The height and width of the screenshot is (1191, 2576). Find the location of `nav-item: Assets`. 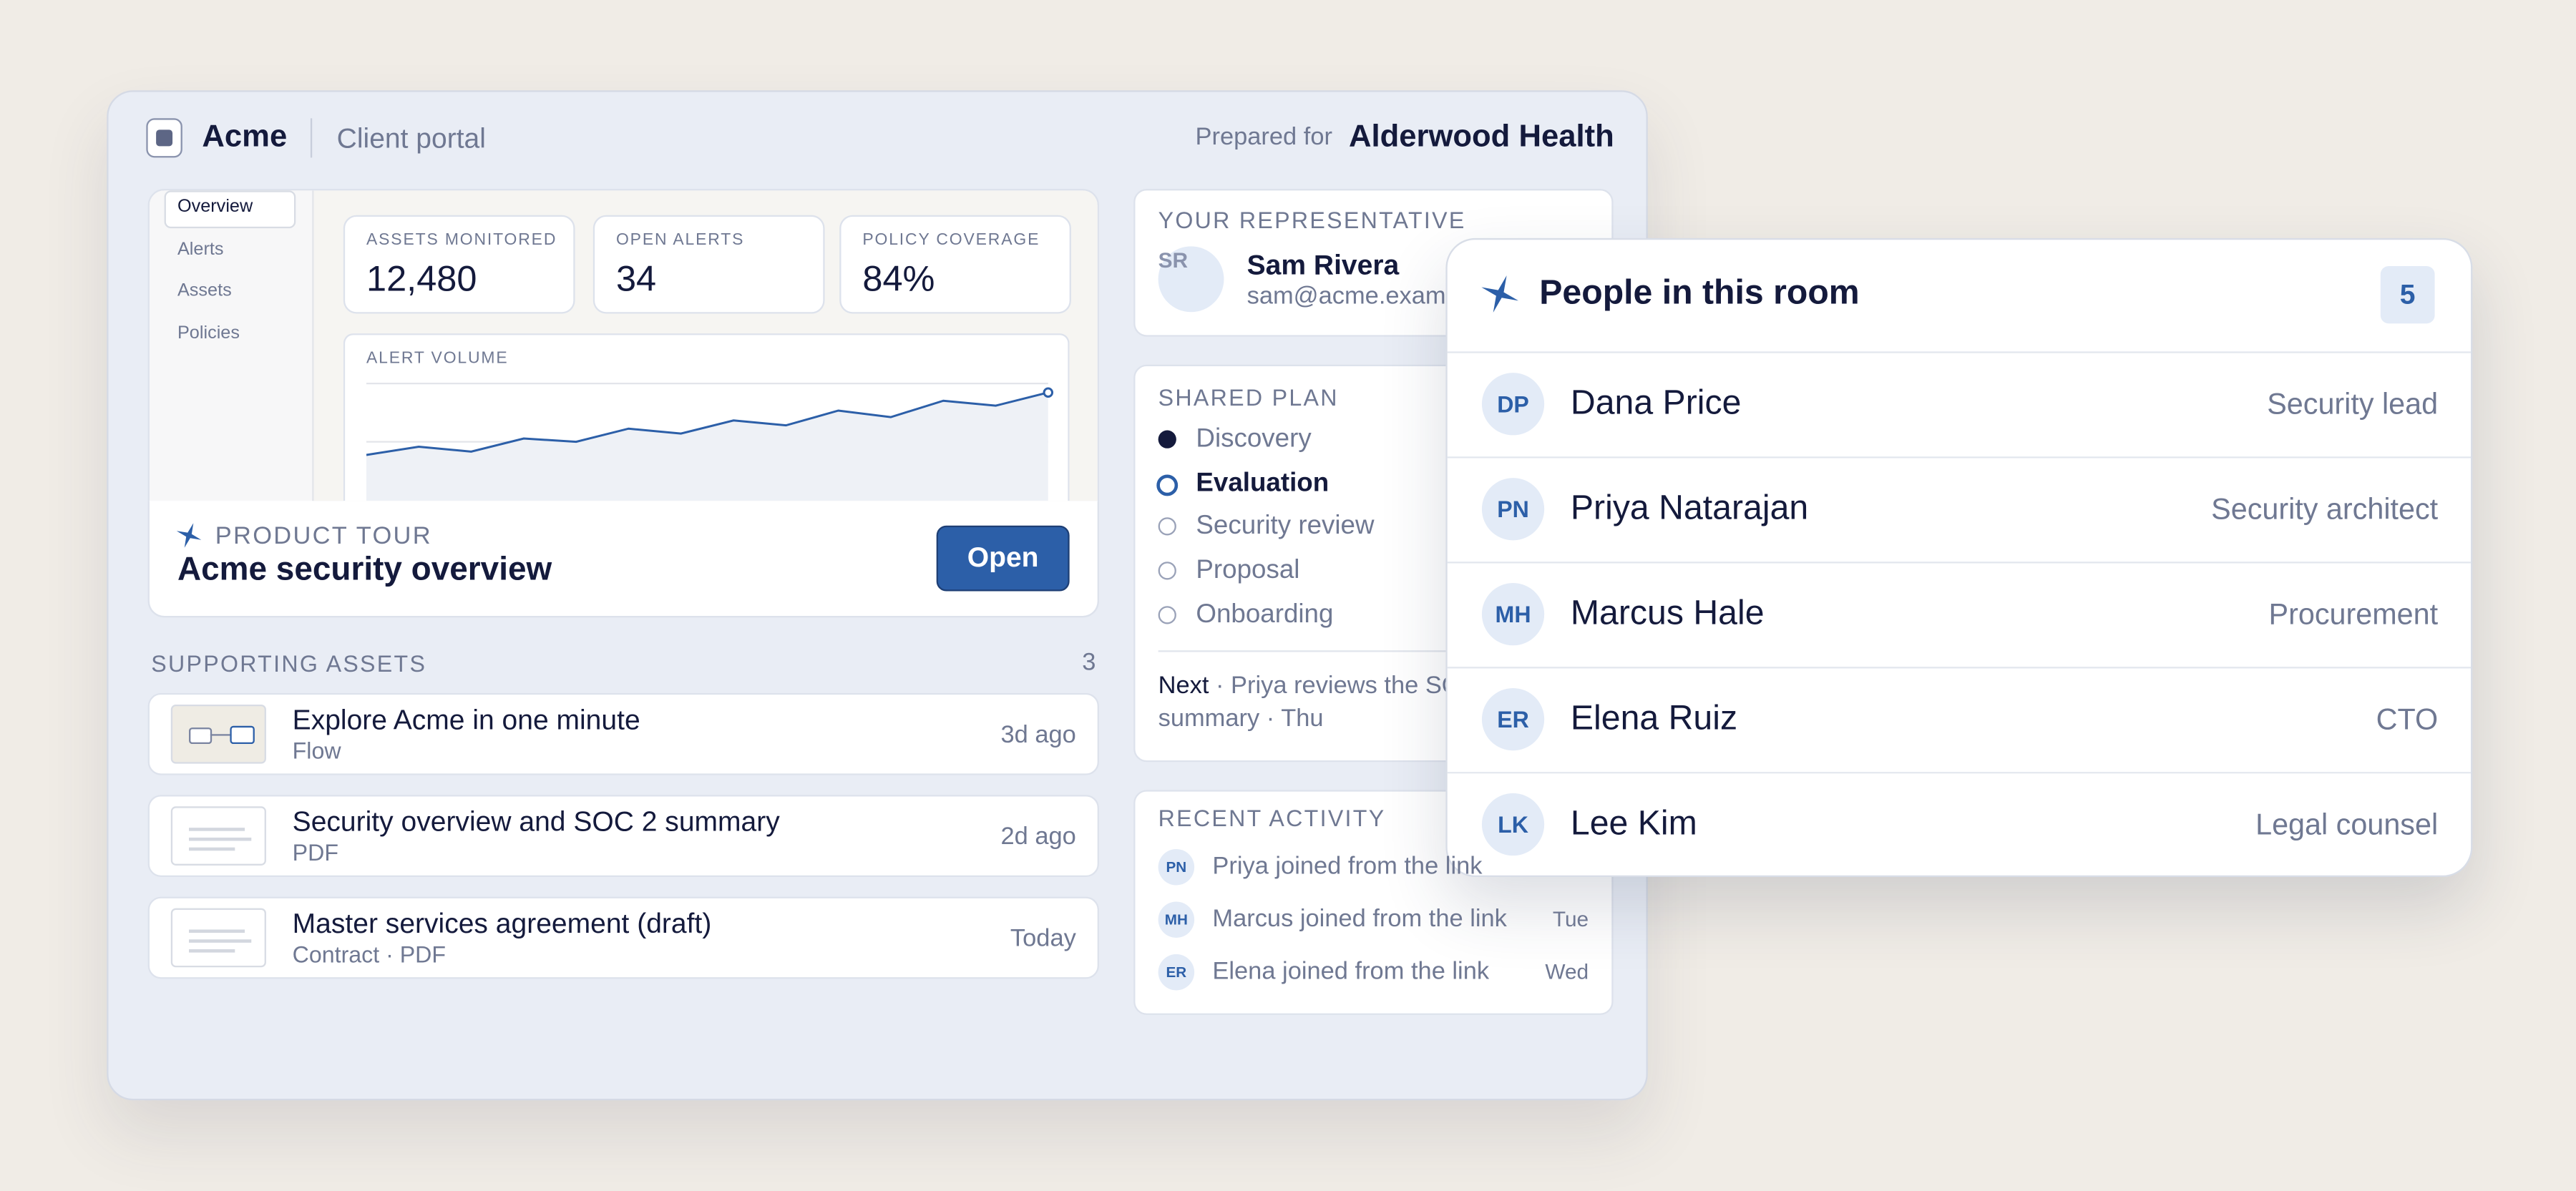

nav-item: Assets is located at coordinates (204, 290).